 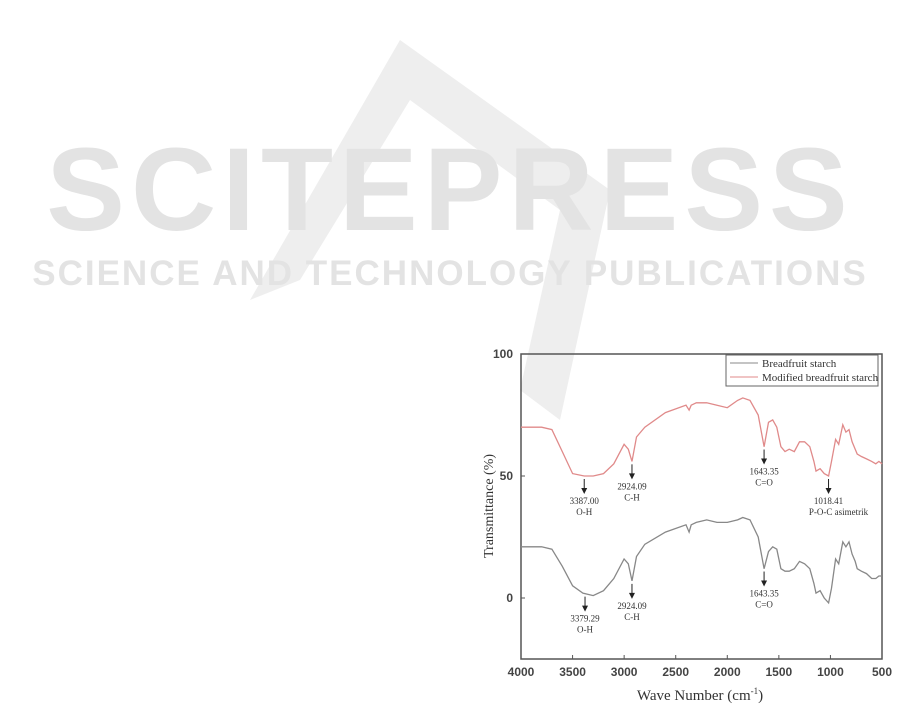 What do you see at coordinates (820, 378) in the screenshot?
I see `legend-label-1: Modified breadfruit starch` at bounding box center [820, 378].